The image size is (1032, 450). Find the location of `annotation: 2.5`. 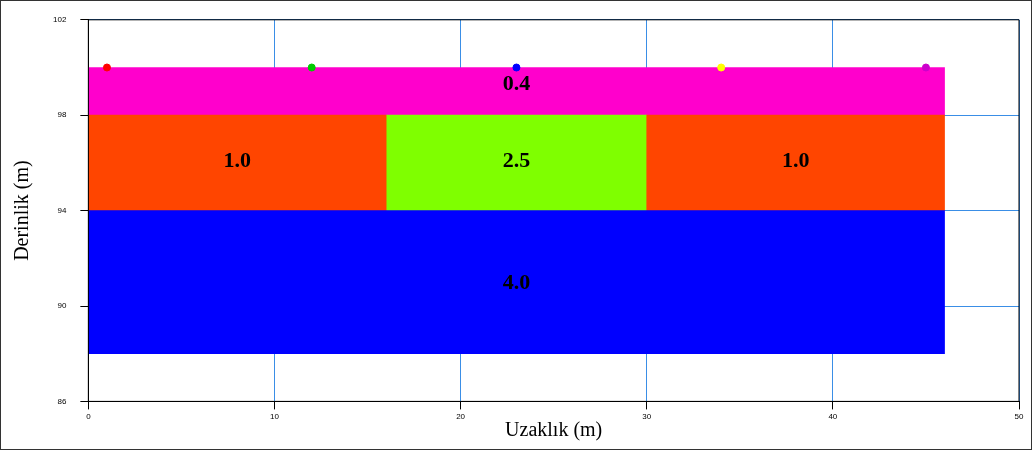

annotation: 2.5 is located at coordinates (516, 159).